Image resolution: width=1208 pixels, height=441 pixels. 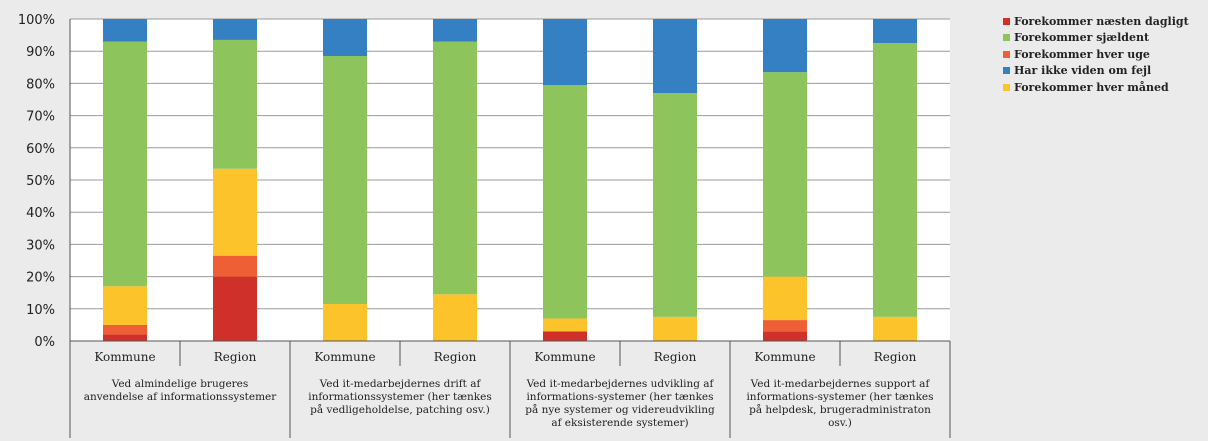 What do you see at coordinates (40, 149) in the screenshot?
I see `y-tick-label: 60%` at bounding box center [40, 149].